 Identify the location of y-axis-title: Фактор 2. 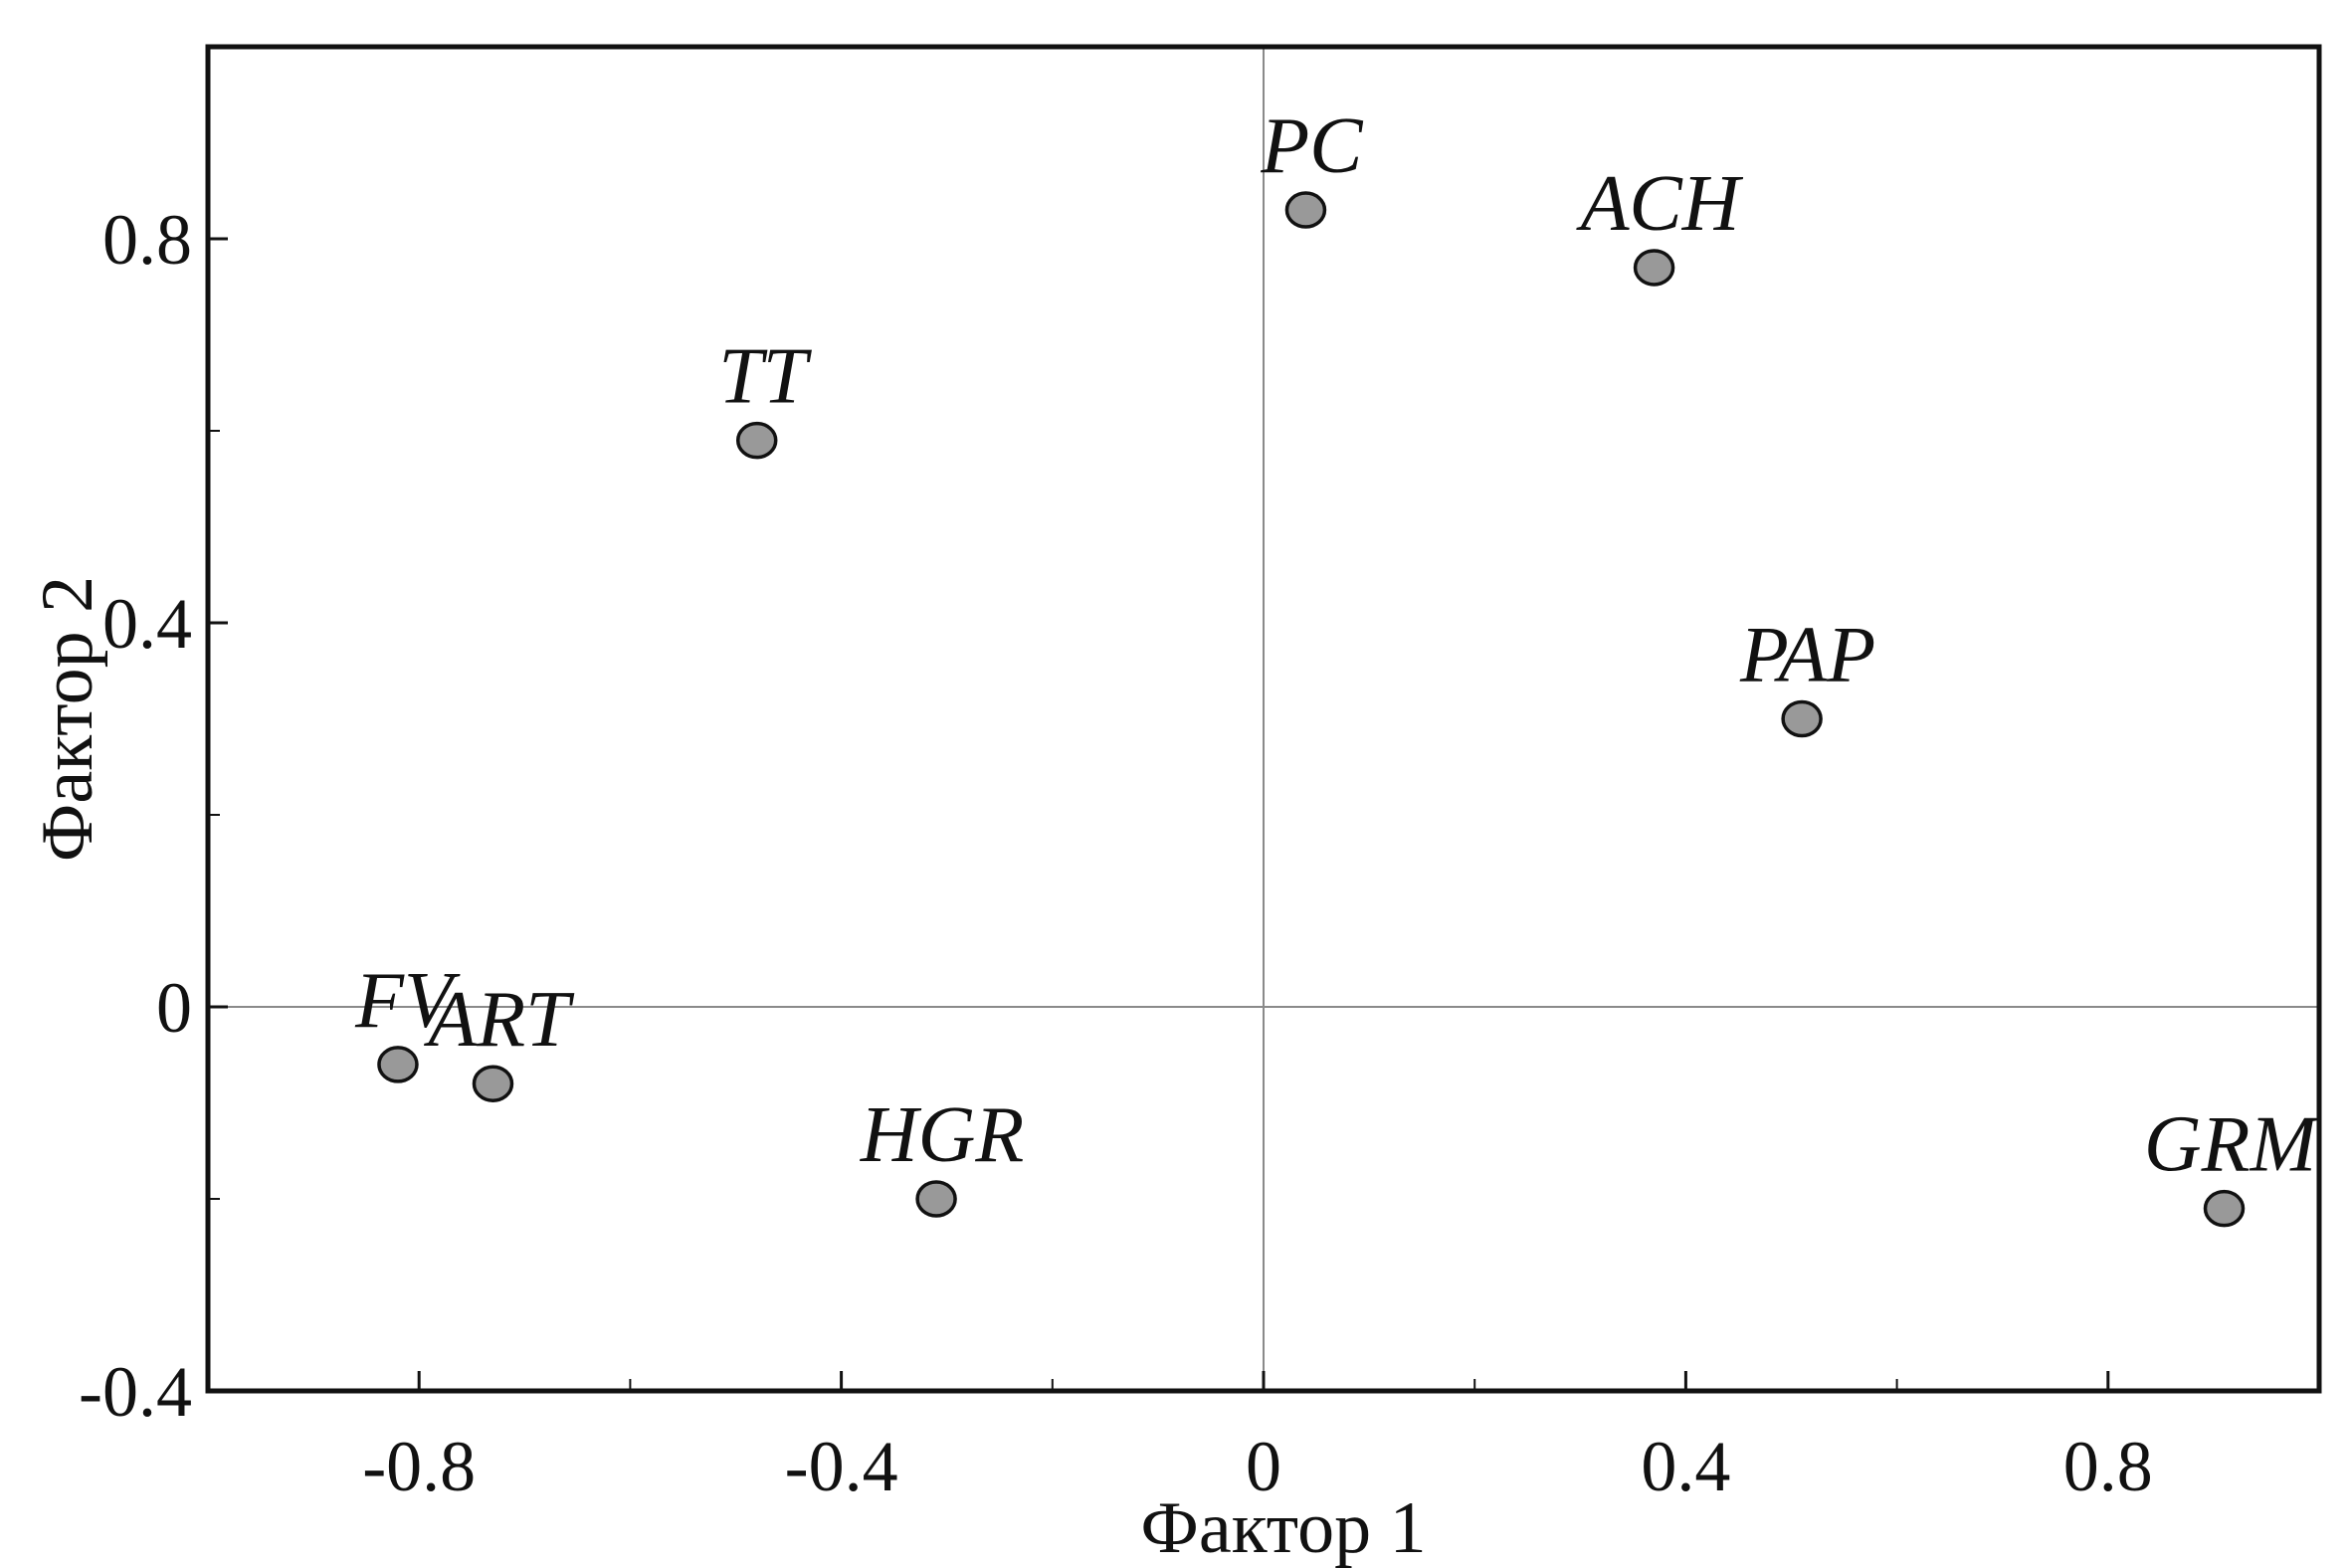
(67, 719).